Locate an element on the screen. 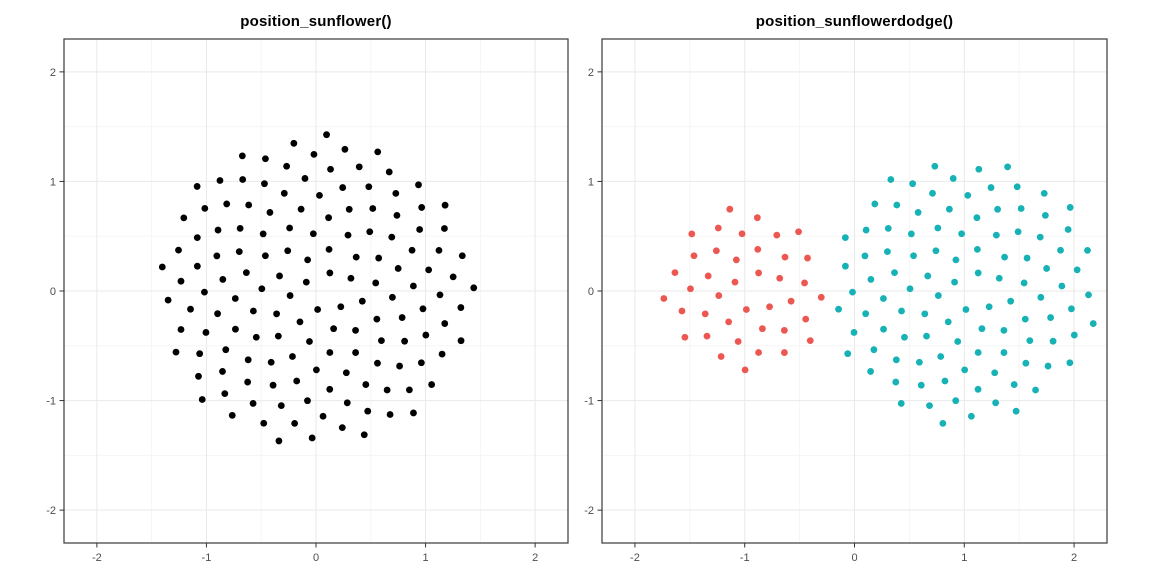 The height and width of the screenshot is (576, 1152). y-tick-label: 1 is located at coordinates (591, 182).